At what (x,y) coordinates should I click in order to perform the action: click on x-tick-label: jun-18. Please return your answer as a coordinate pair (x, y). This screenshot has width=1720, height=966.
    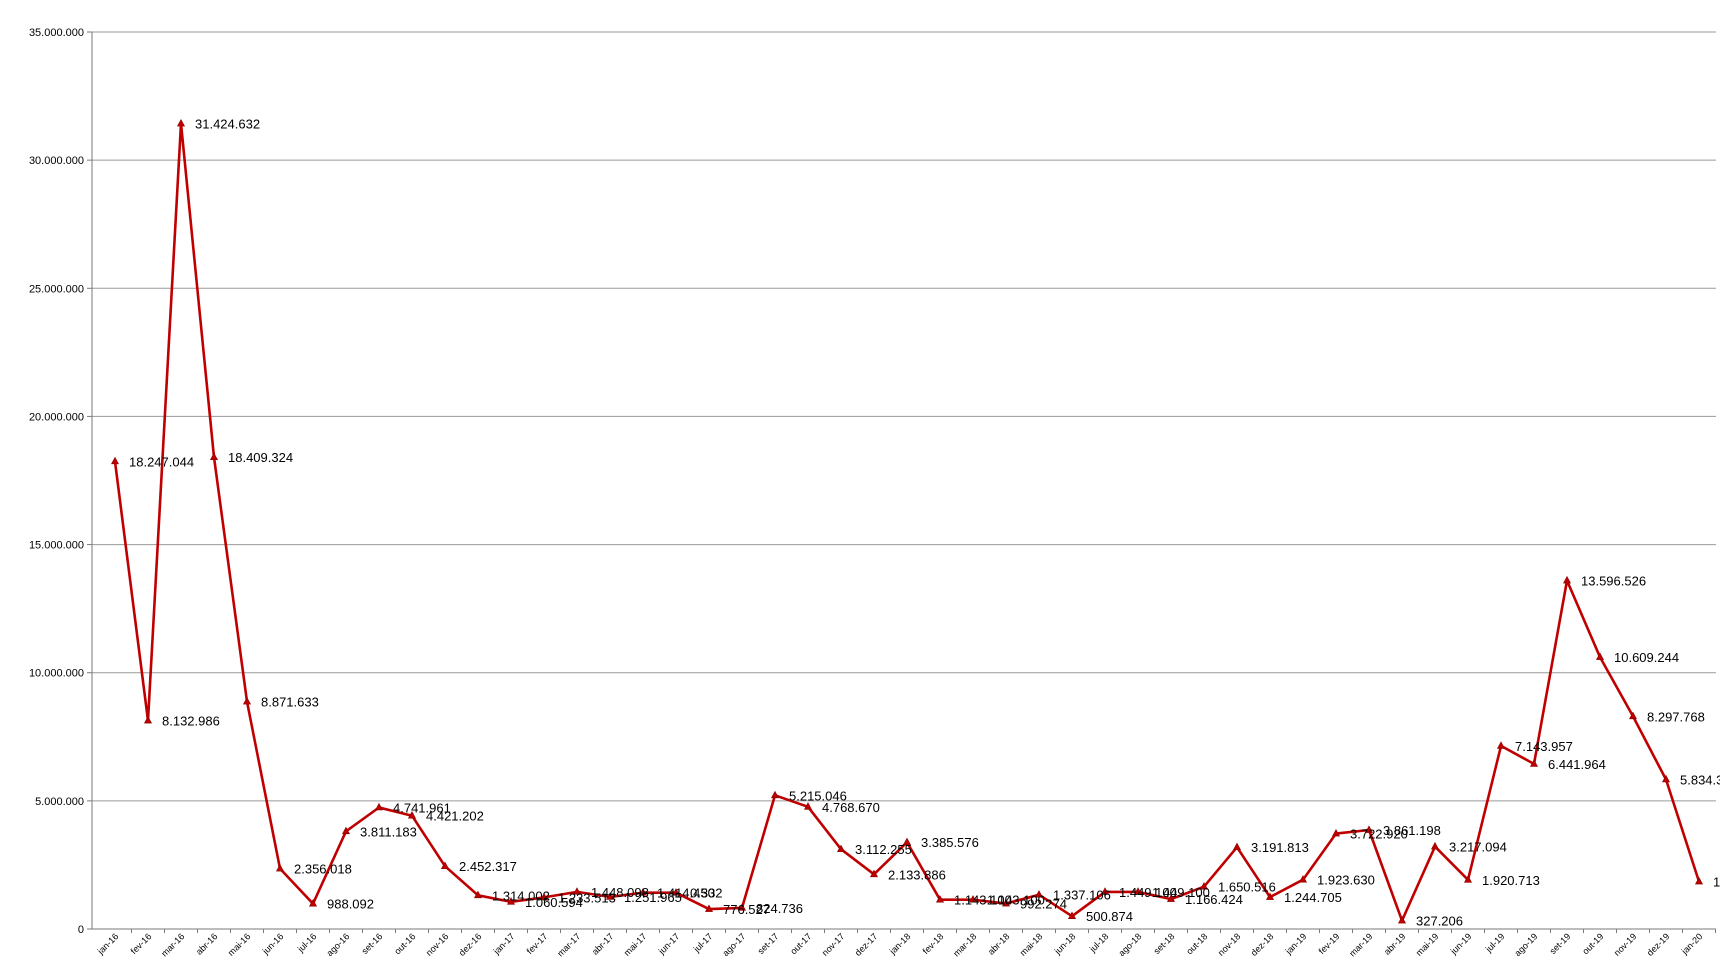
    Looking at the image, I should click on (1064, 943).